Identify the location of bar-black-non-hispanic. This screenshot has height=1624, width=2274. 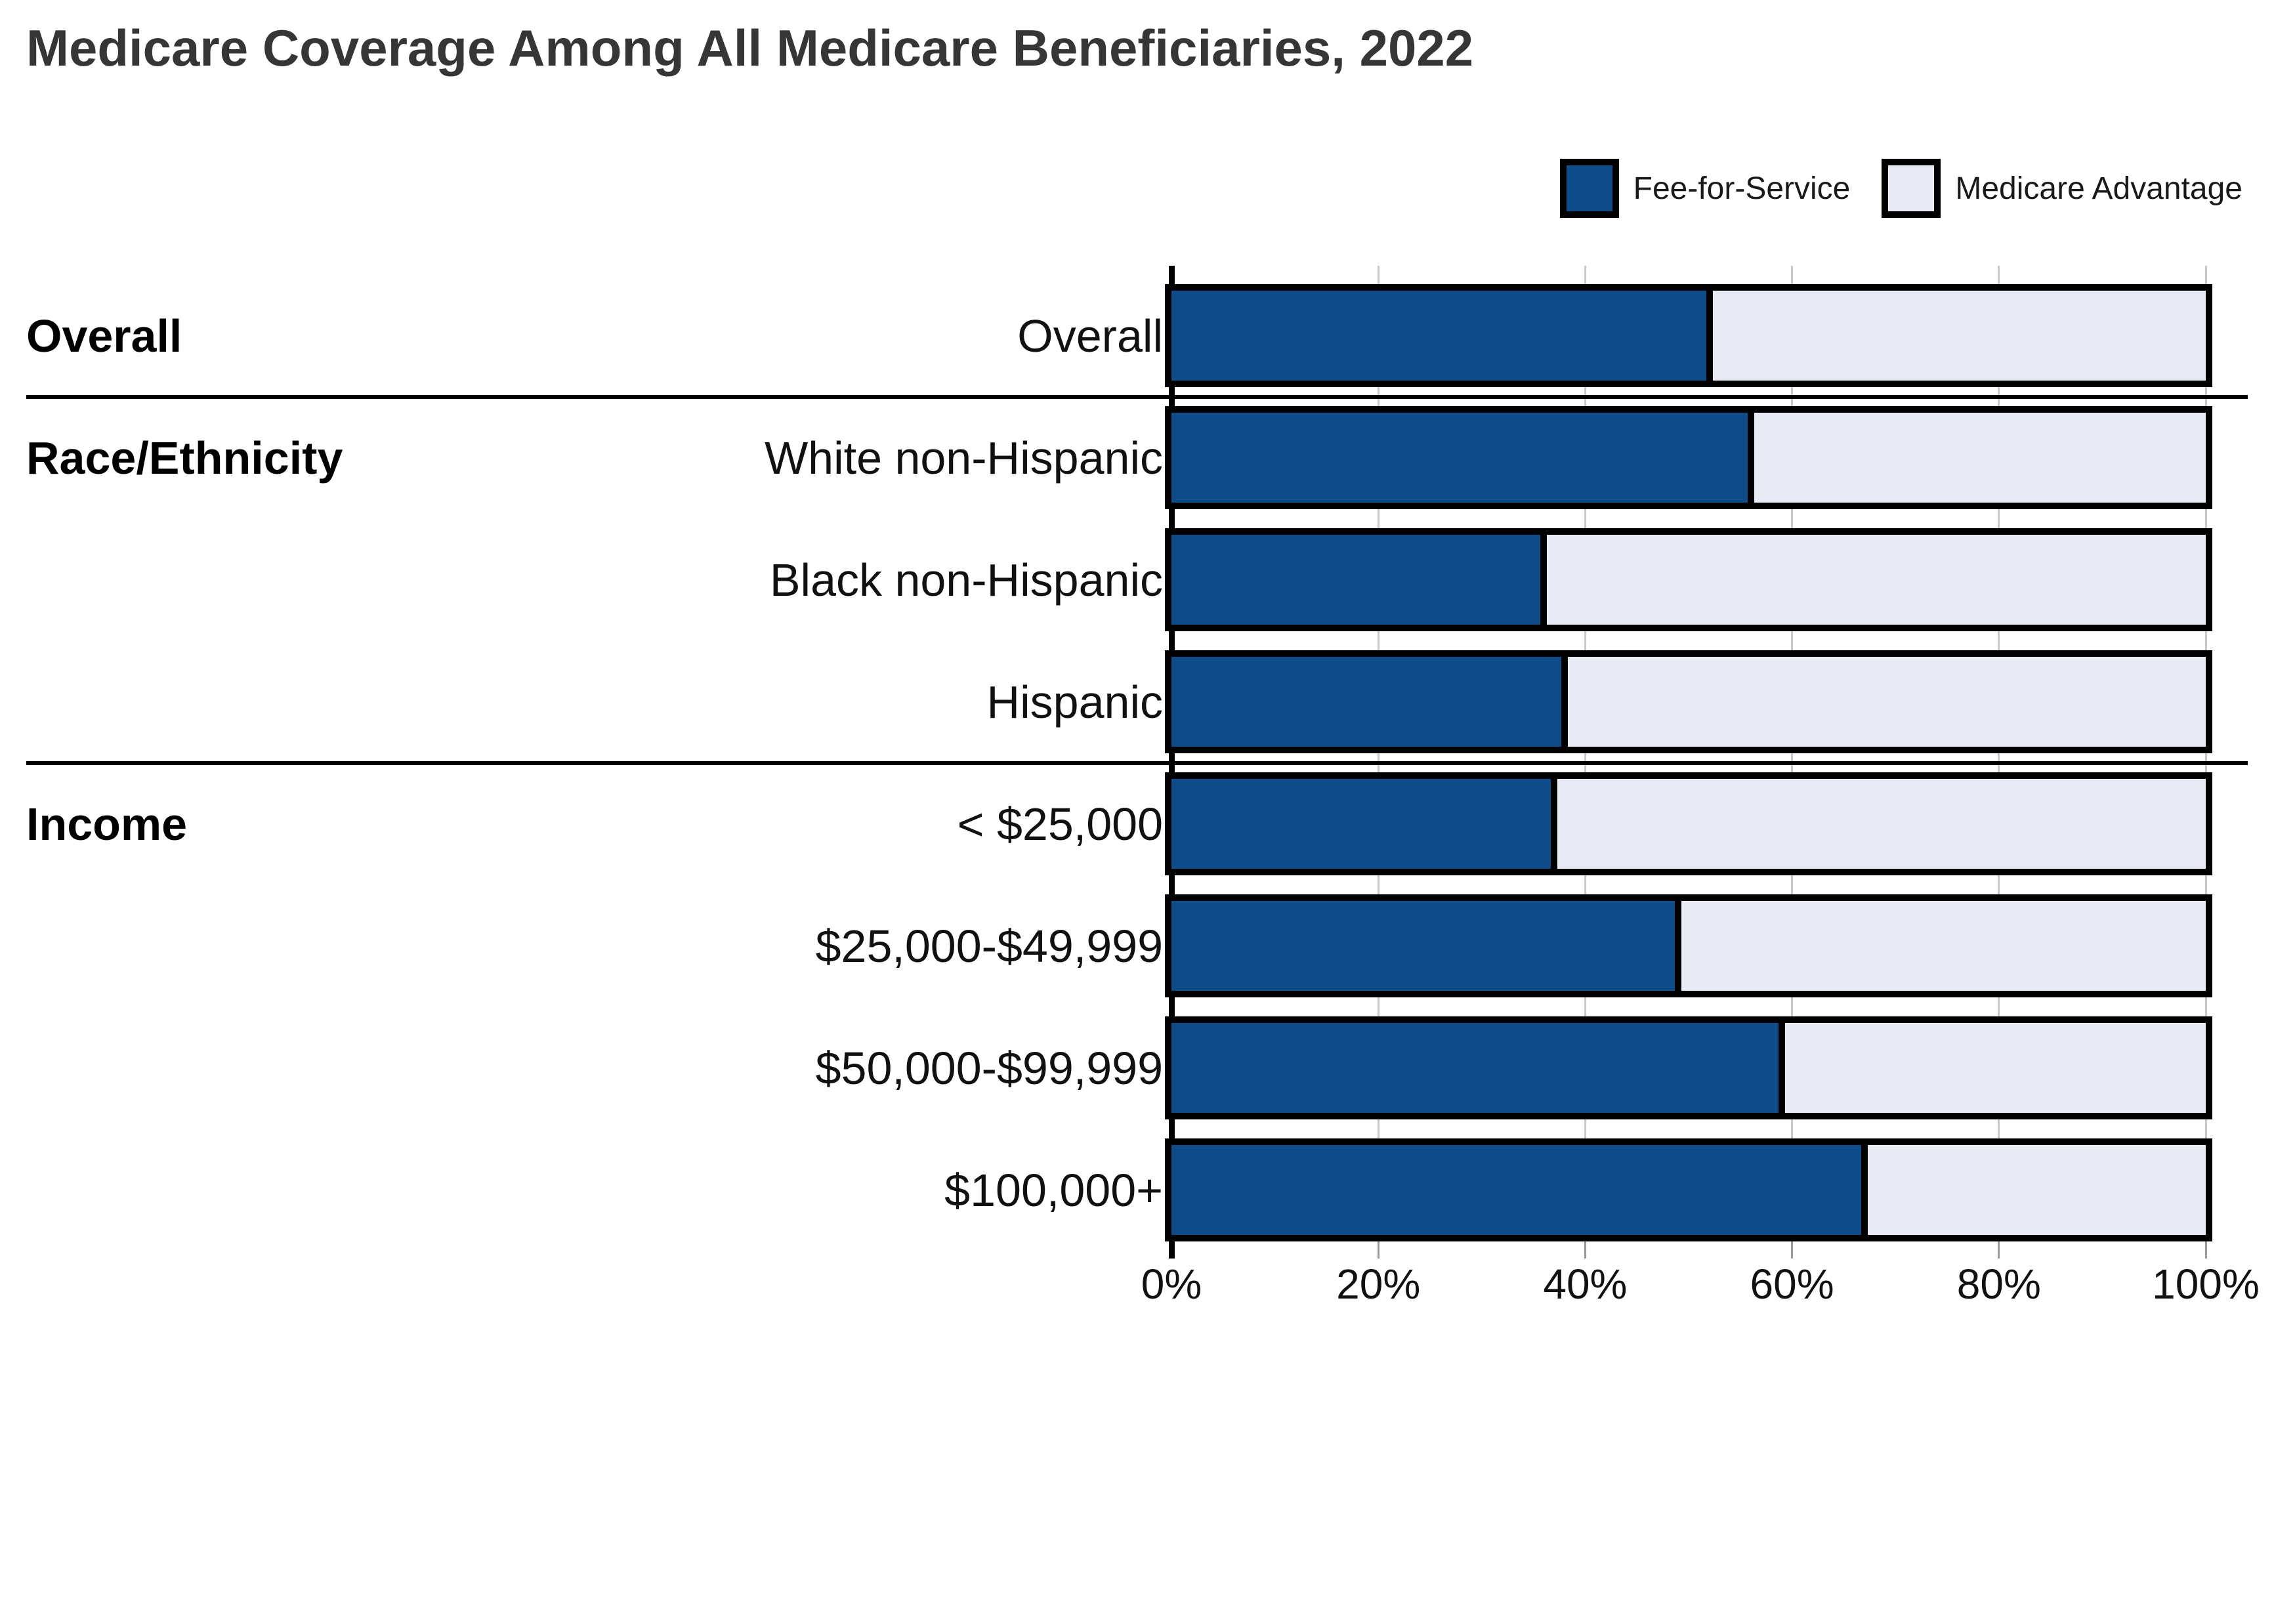
(1688, 579).